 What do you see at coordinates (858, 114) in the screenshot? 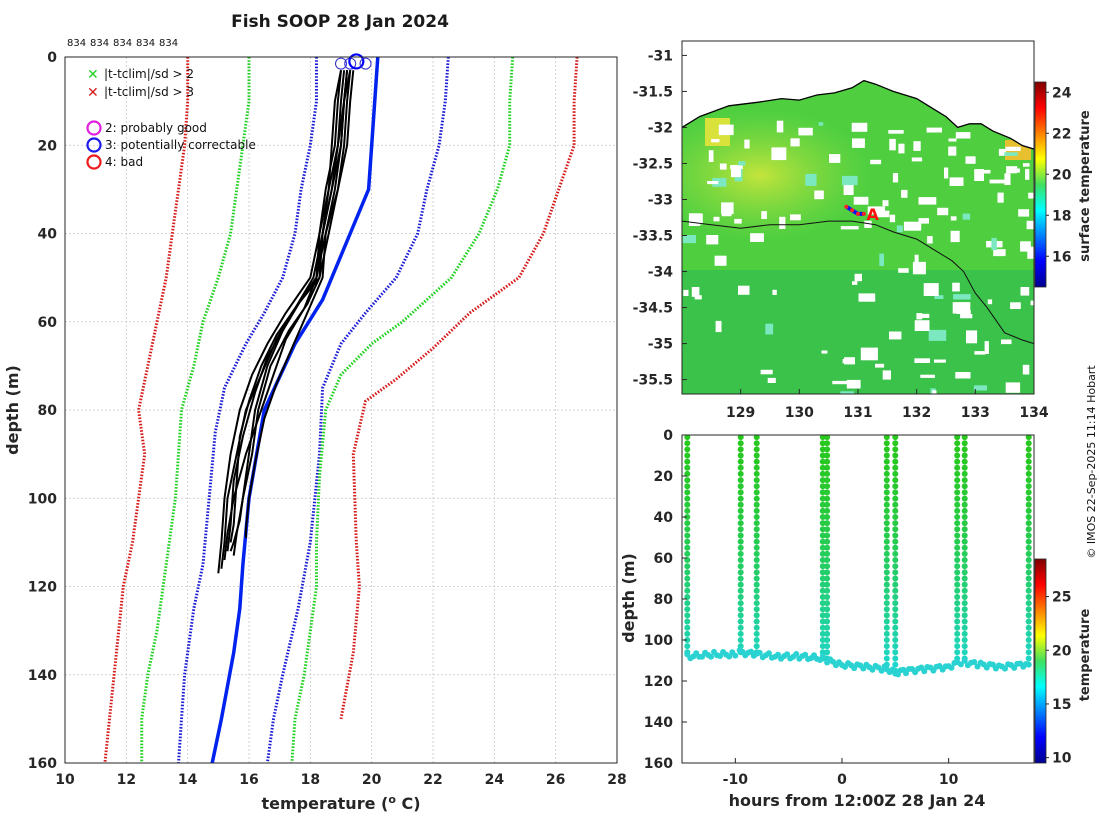
I see `map-coastline` at bounding box center [858, 114].